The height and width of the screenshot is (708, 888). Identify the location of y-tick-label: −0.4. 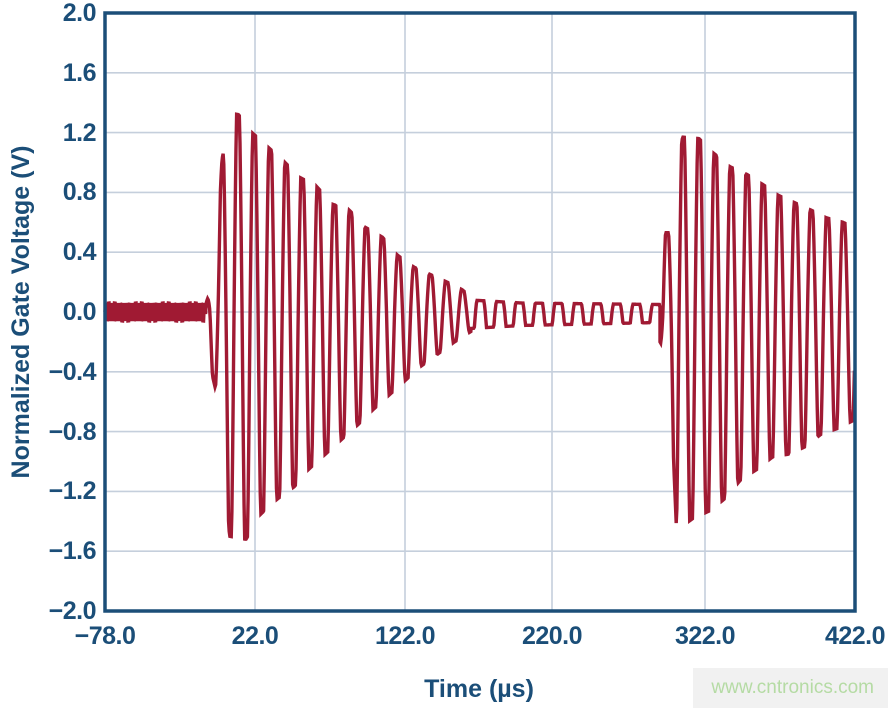
(72, 371).